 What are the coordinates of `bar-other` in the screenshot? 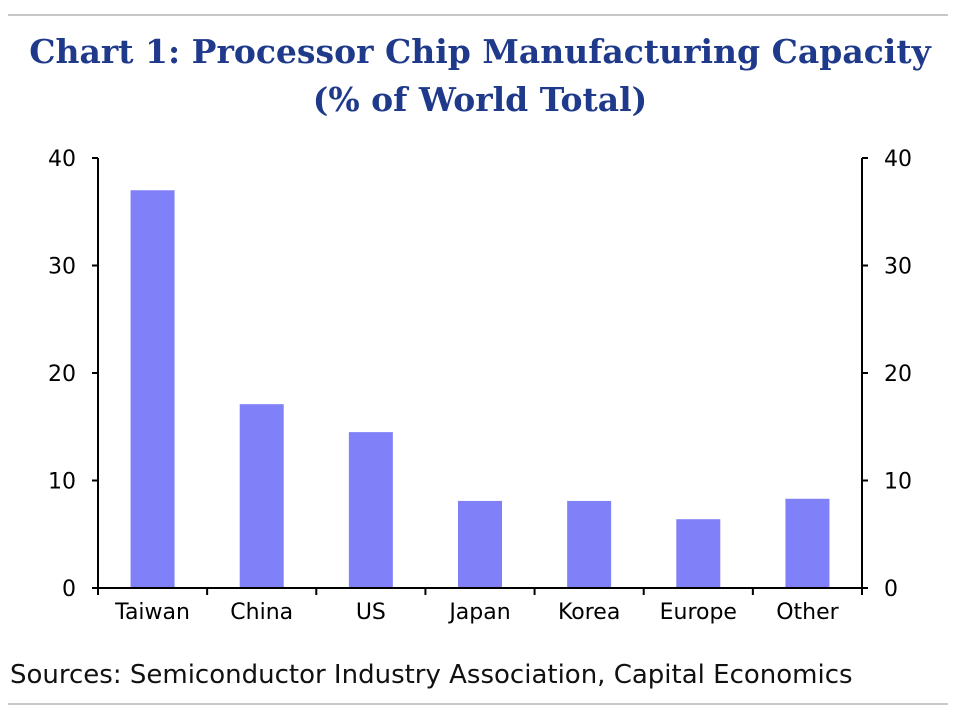 It's located at (807, 543).